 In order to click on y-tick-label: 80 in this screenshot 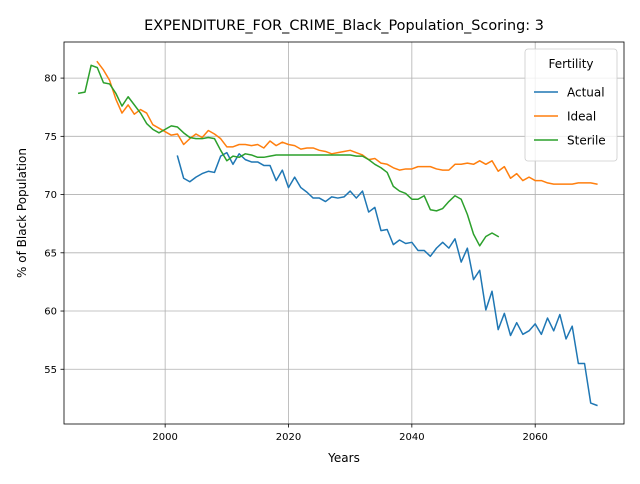, I will do `click(50, 79)`.